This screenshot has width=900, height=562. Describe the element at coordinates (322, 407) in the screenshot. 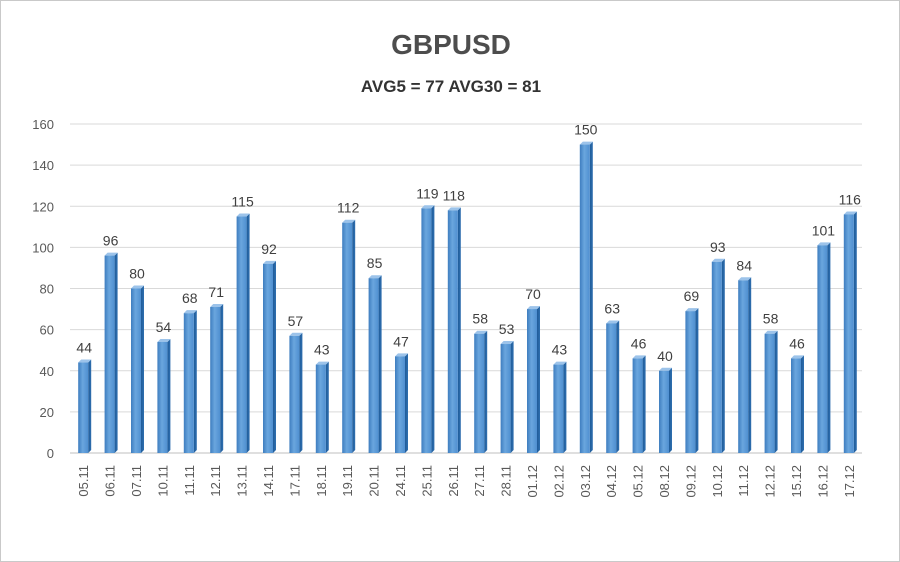

I see `bar-18.11` at that location.